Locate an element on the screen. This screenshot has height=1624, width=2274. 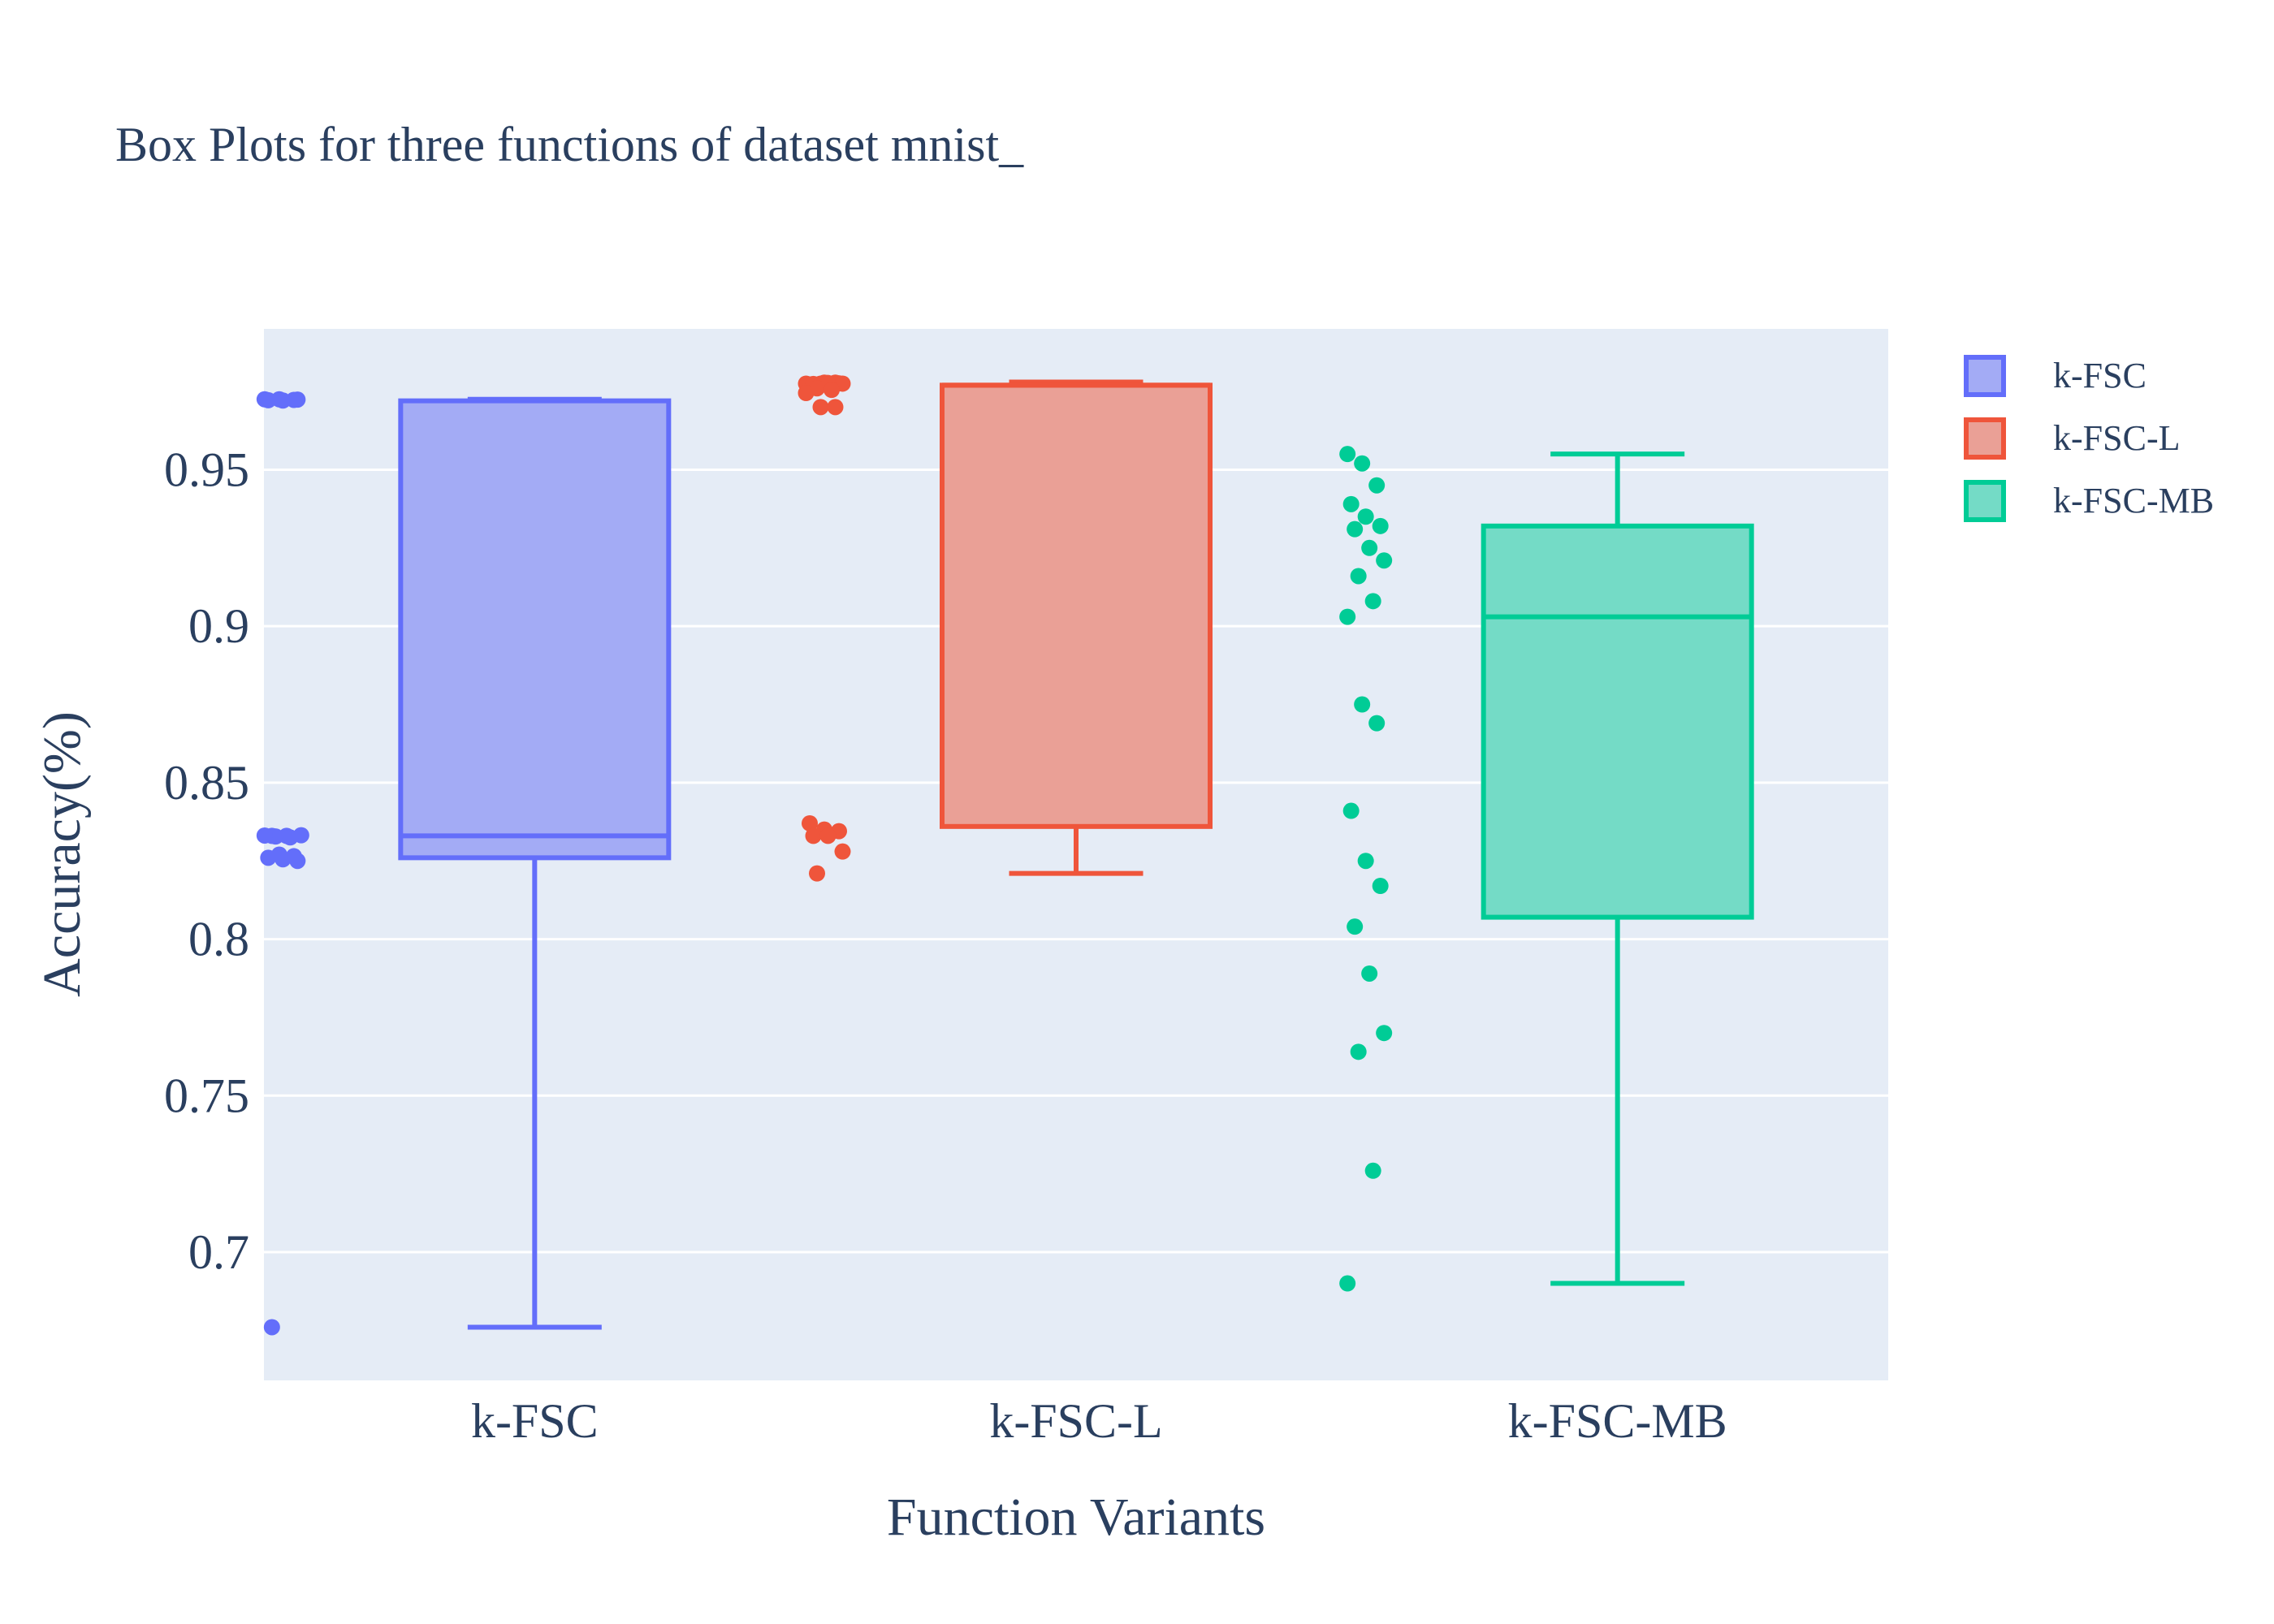
series-k-FSC-MB is located at coordinates (1546, 869).